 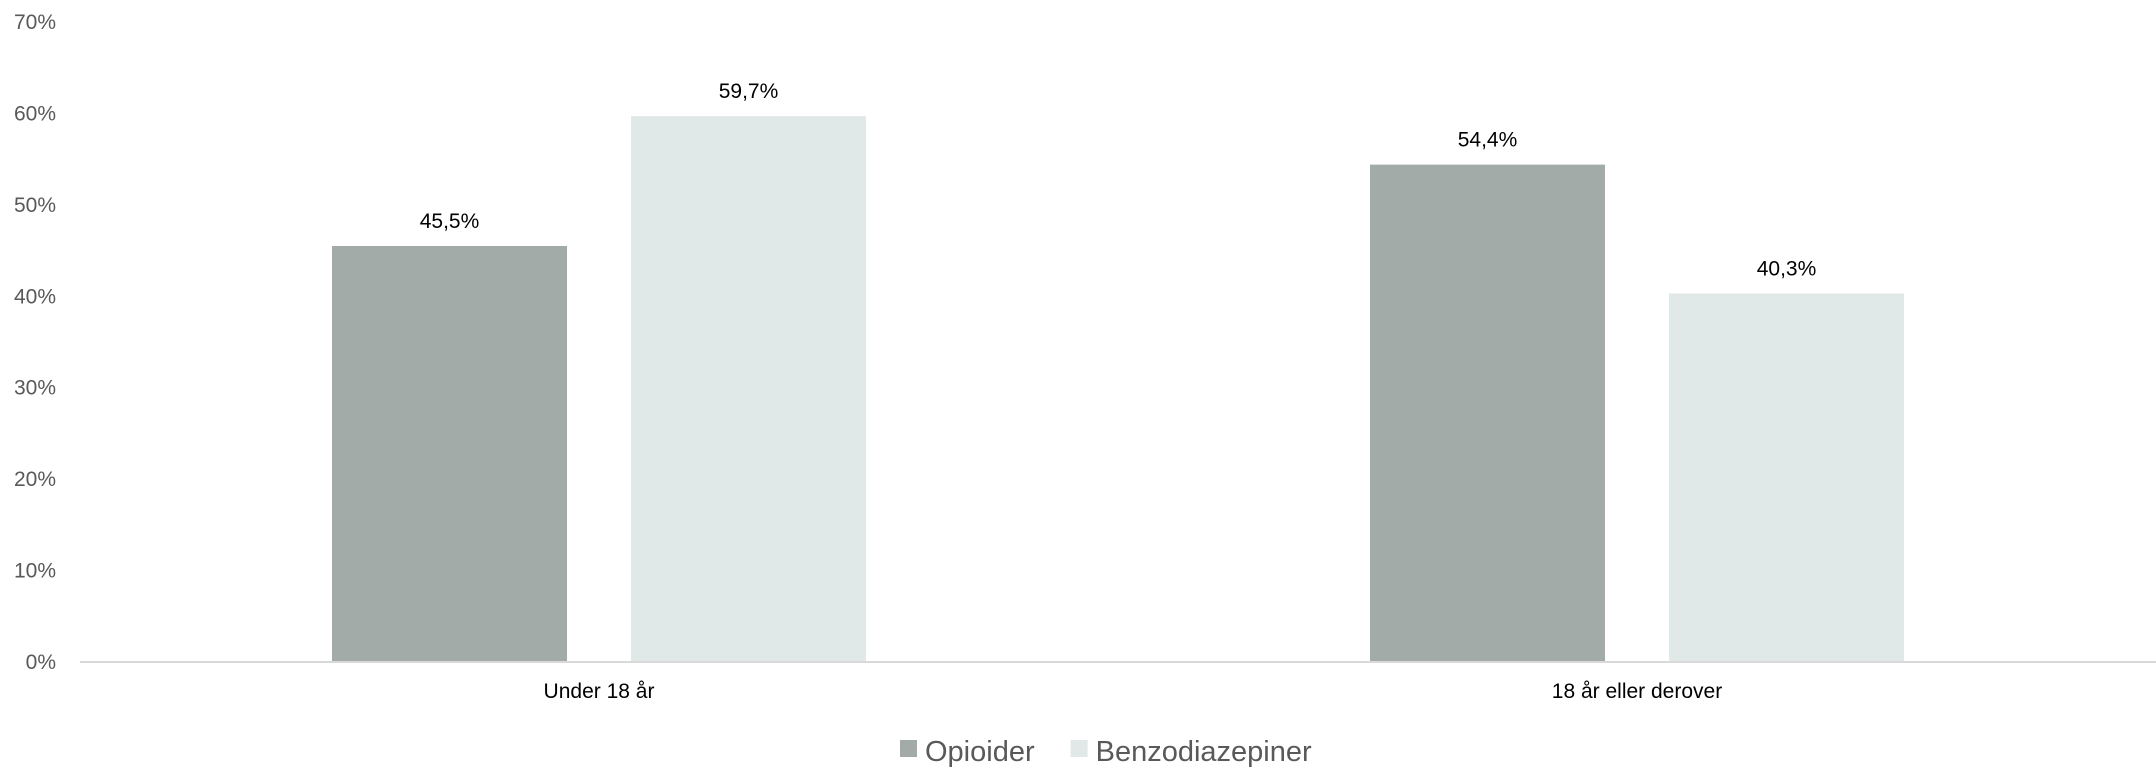 What do you see at coordinates (1787, 269) in the screenshot?
I see `data-label: 40,3%` at bounding box center [1787, 269].